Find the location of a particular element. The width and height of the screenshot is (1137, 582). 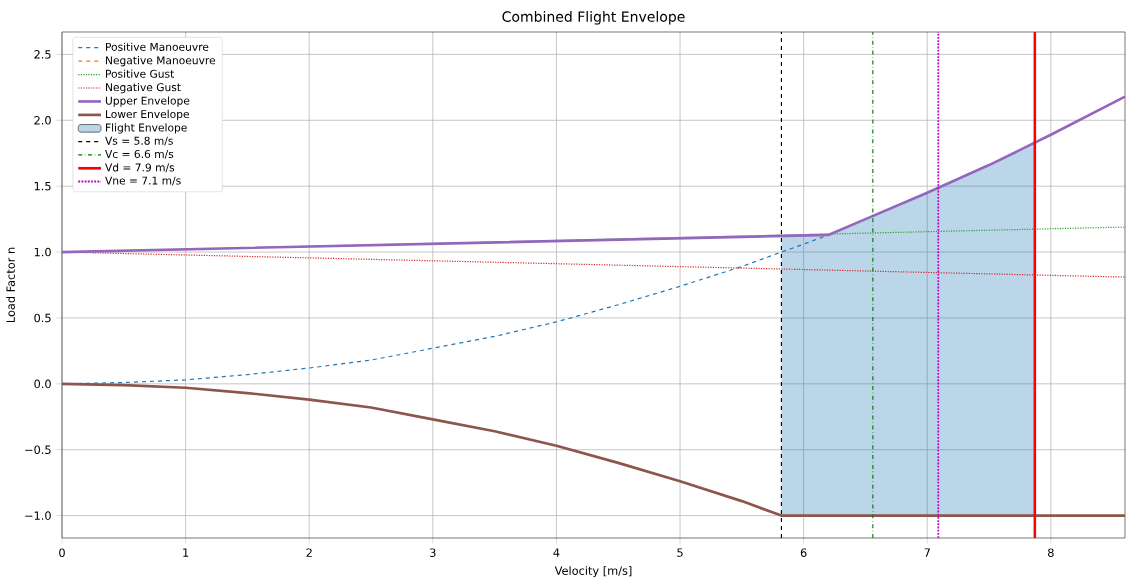

legend-label: Upper Envelope is located at coordinates (147, 101).